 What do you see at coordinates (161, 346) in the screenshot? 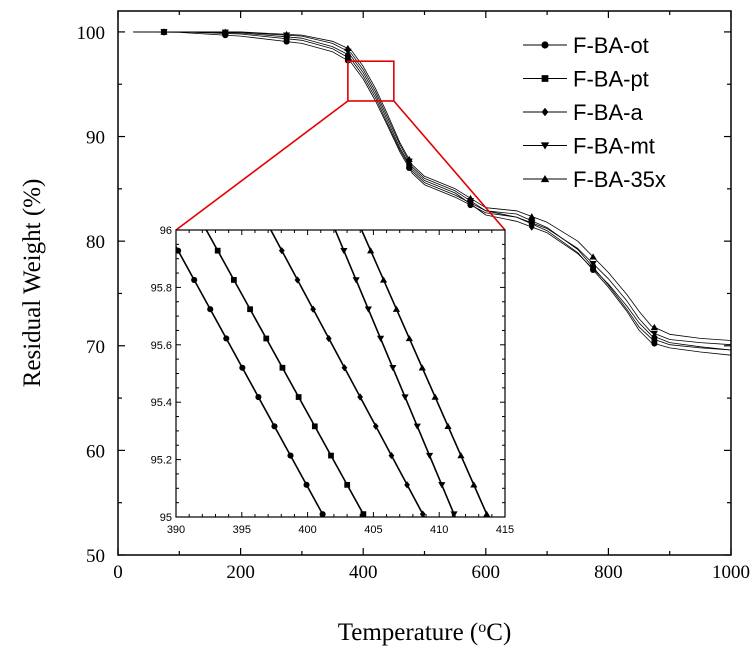
I see `inset-y-tick-label: 95.6` at bounding box center [161, 346].